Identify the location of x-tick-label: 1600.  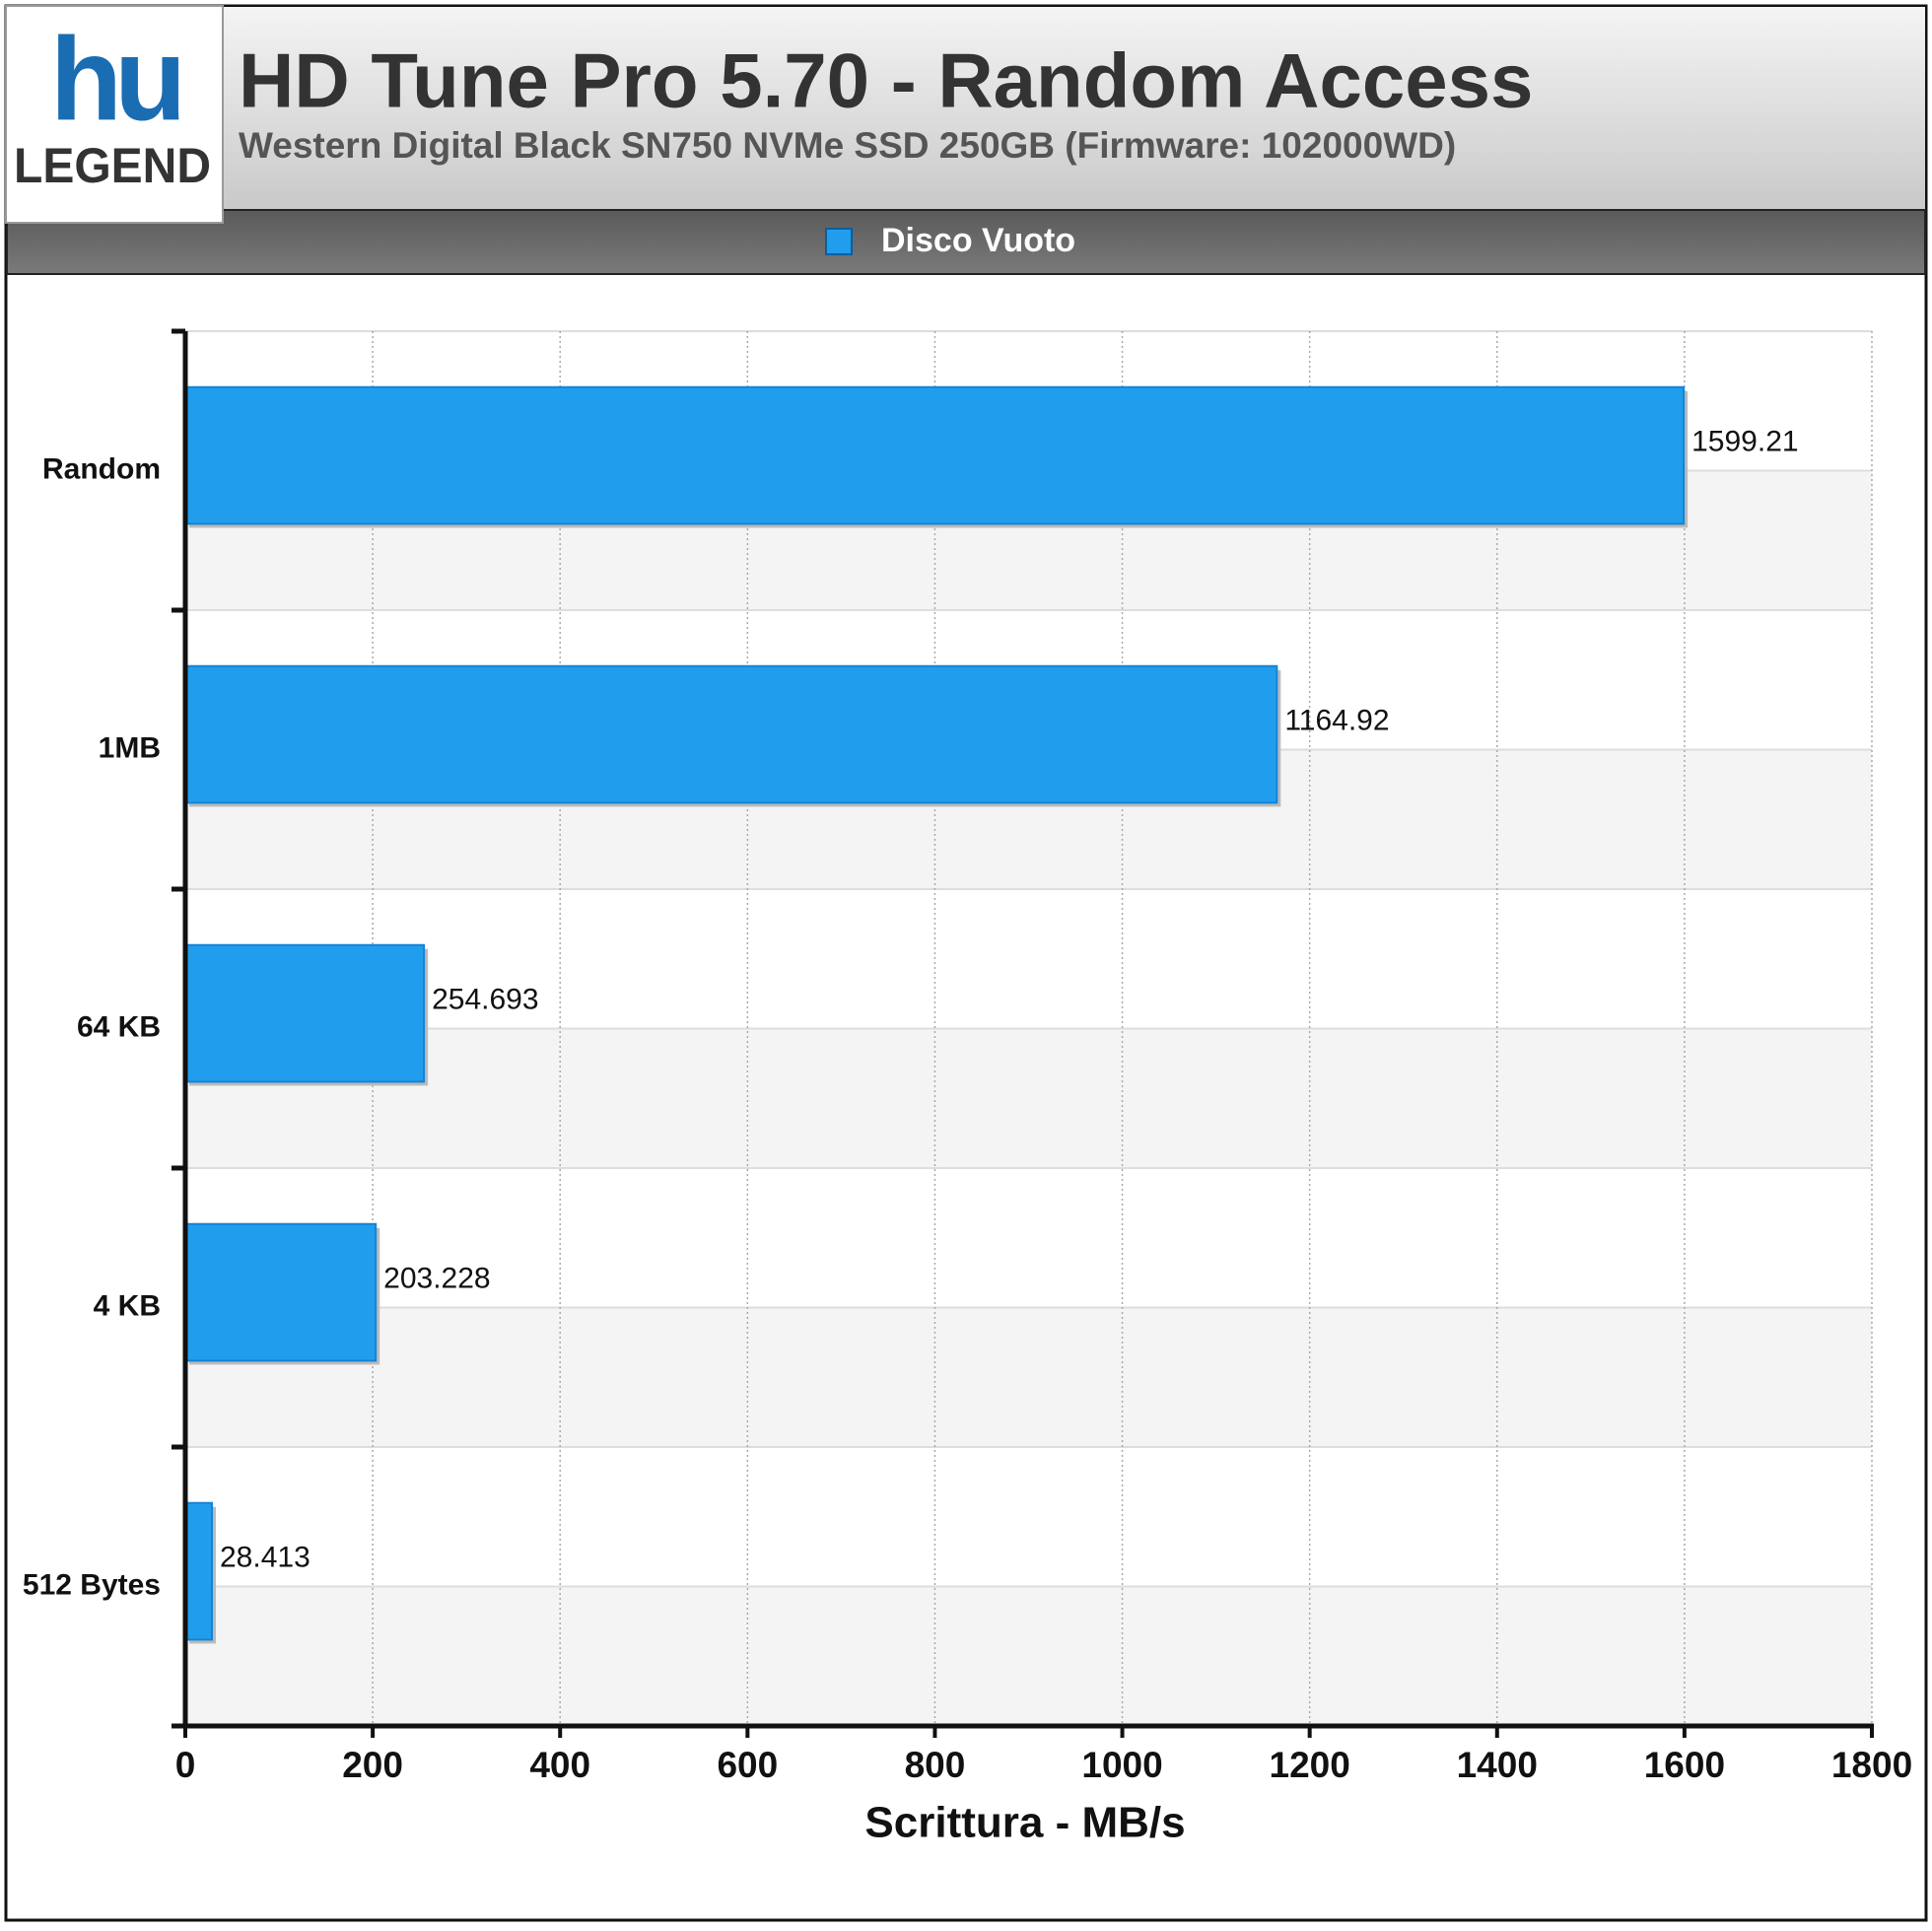
(1685, 1765).